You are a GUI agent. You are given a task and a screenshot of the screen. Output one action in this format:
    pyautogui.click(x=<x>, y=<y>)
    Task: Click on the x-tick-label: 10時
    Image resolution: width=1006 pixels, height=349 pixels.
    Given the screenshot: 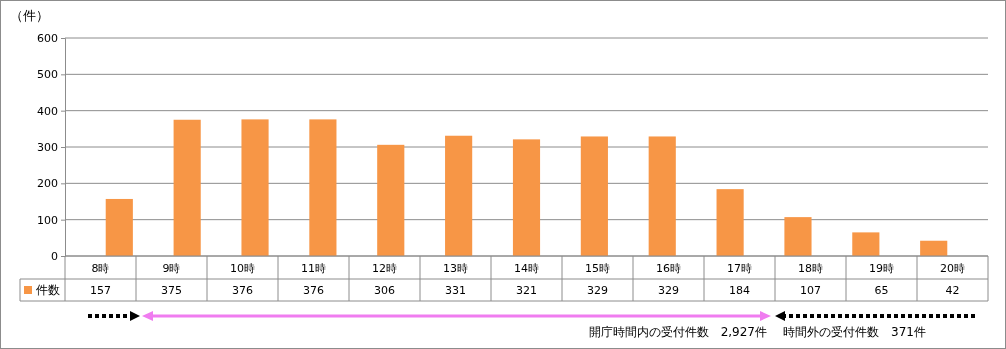 What is the action you would take?
    pyautogui.click(x=242, y=268)
    